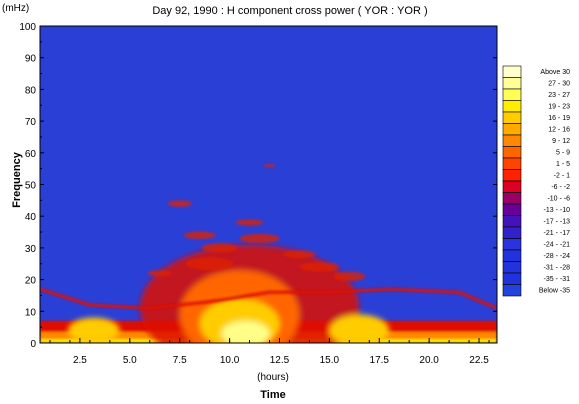 This screenshot has height=404, width=579. I want to click on y-tick-label: 40, so click(31, 217).